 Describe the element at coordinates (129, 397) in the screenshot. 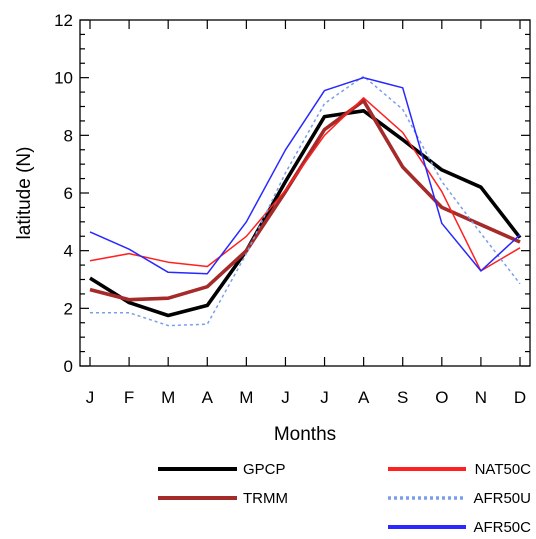

I see `x-tick-label: F` at that location.